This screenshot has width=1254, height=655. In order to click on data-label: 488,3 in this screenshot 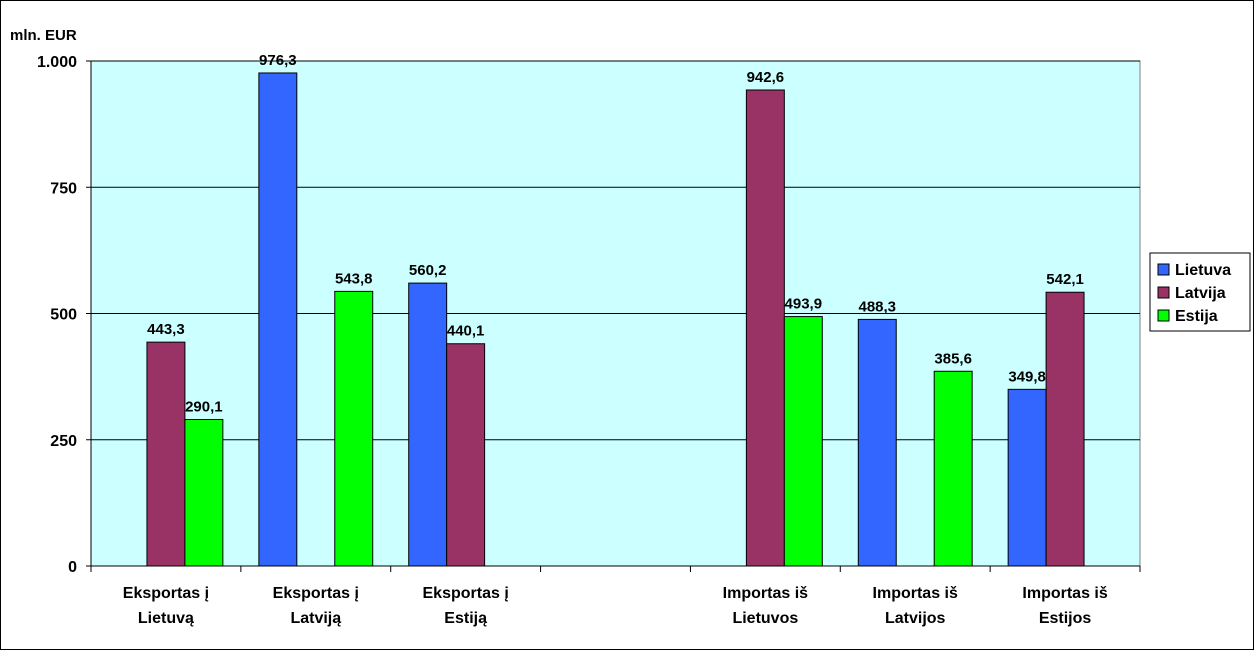, I will do `click(877, 306)`.